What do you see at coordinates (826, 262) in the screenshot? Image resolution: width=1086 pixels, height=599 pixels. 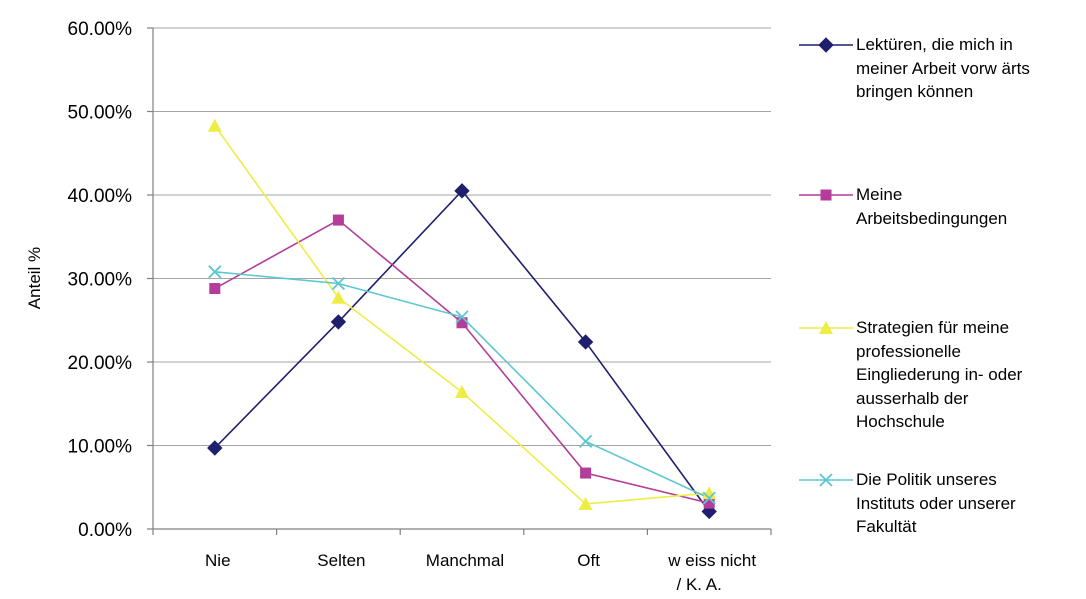 I see `legend-marks` at bounding box center [826, 262].